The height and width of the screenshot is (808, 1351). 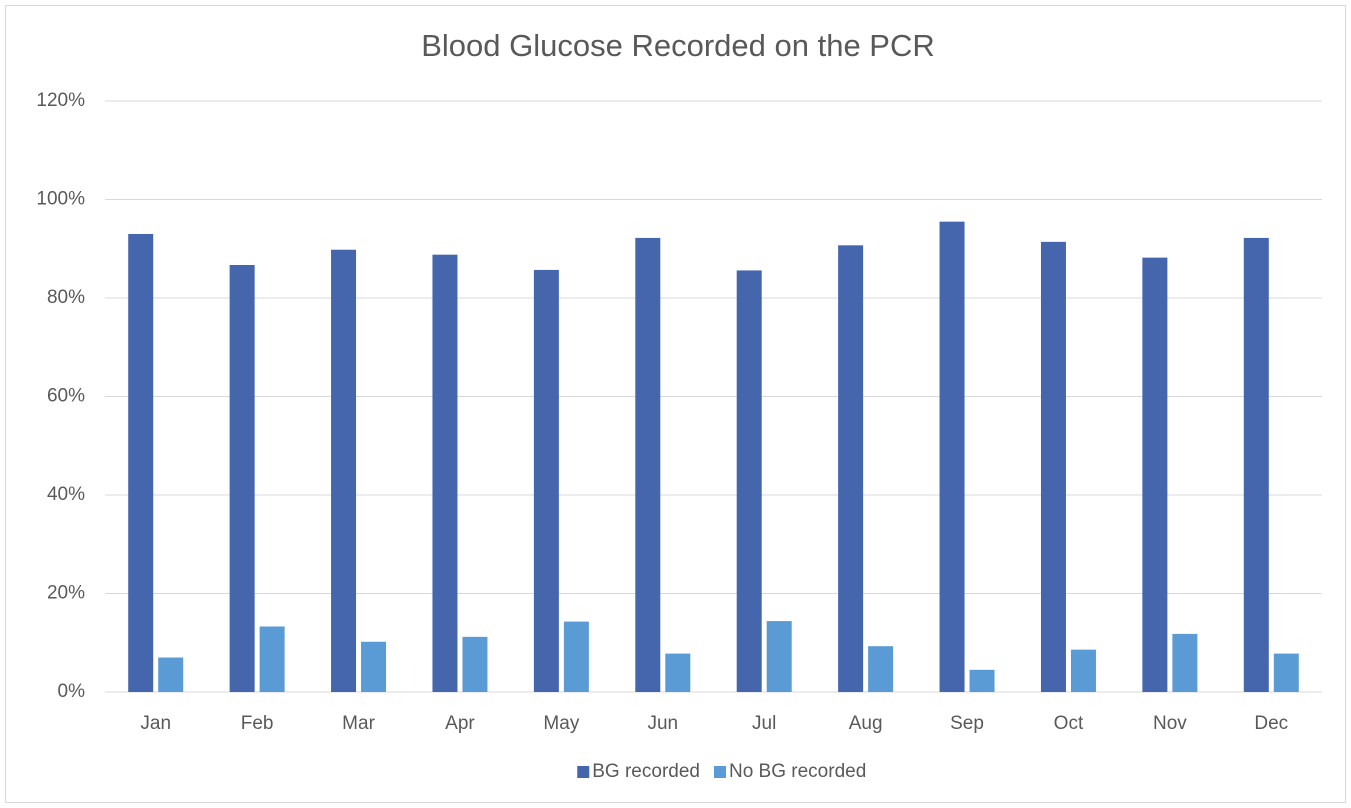 What do you see at coordinates (460, 723) in the screenshot?
I see `x-tick-label: Apr` at bounding box center [460, 723].